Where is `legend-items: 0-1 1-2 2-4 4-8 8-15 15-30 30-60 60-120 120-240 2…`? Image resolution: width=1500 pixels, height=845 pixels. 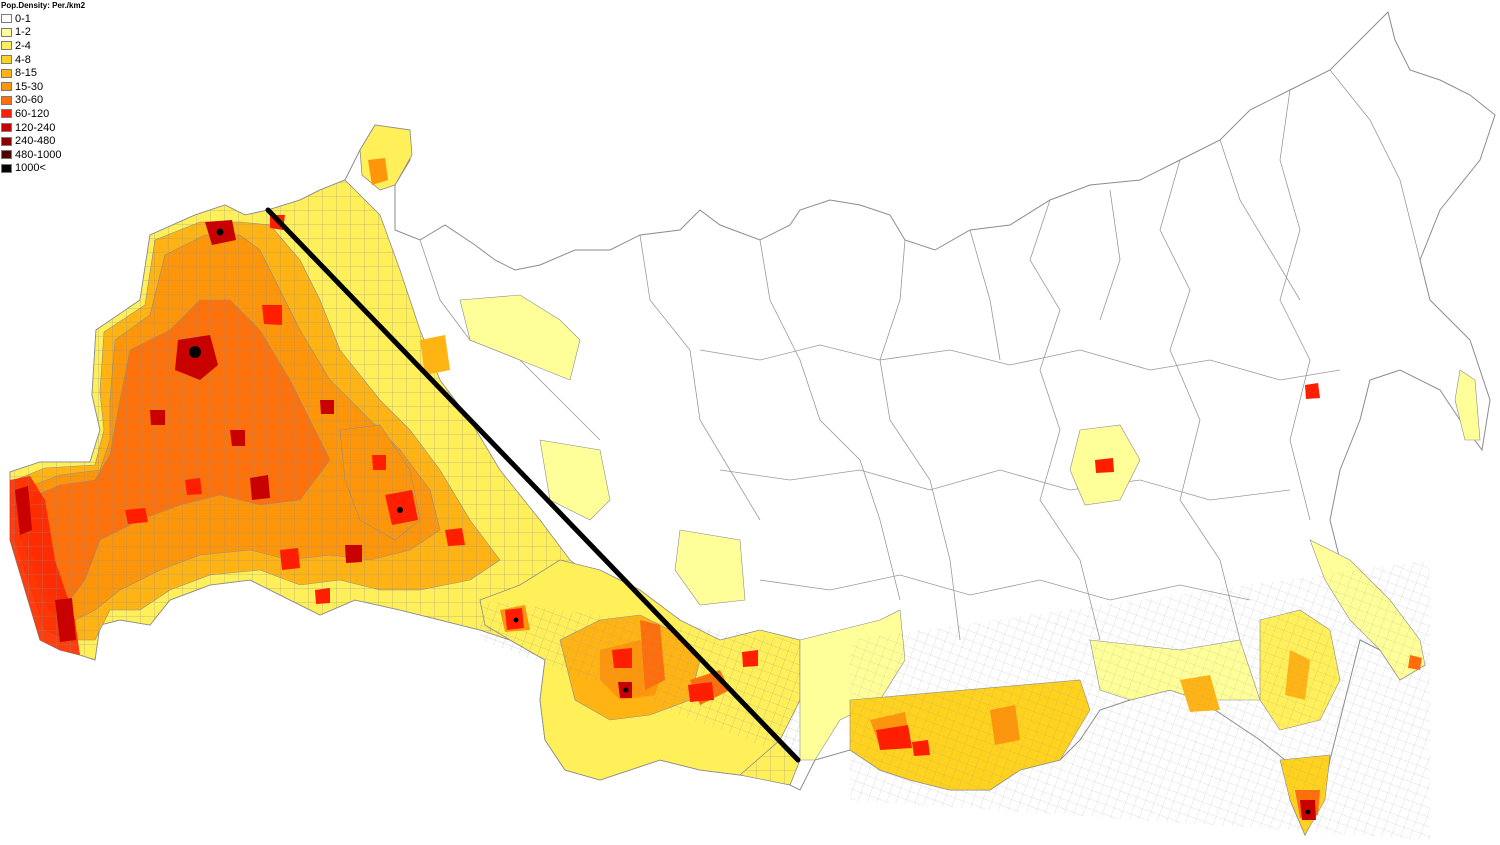
legend-items: 0-1 1-2 2-4 4-8 8-15 15-30 30-60 60-120 120-240 2… is located at coordinates (43, 93).